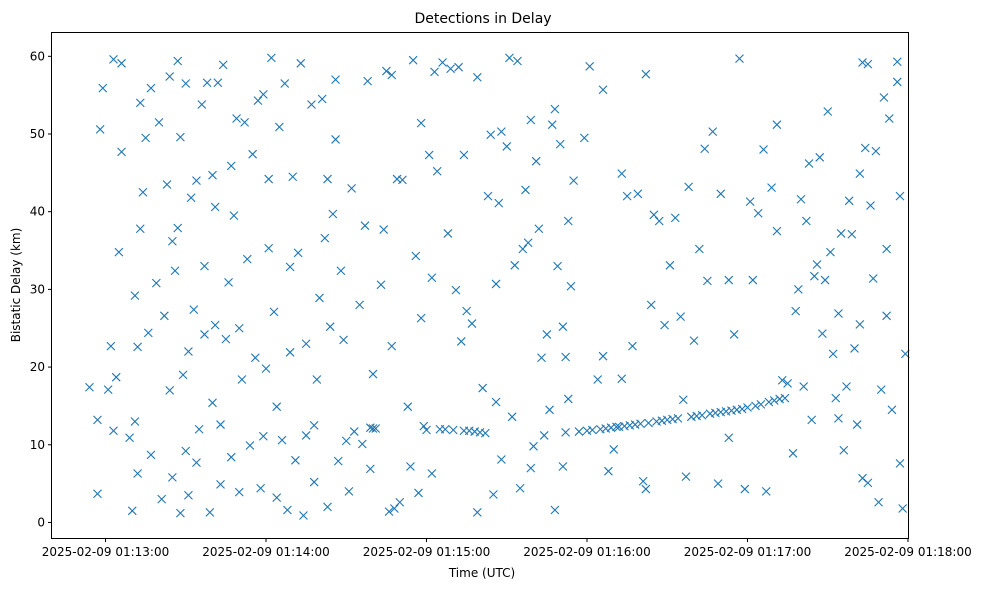 The height and width of the screenshot is (590, 989). I want to click on y-tick-label: 50, so click(37, 134).